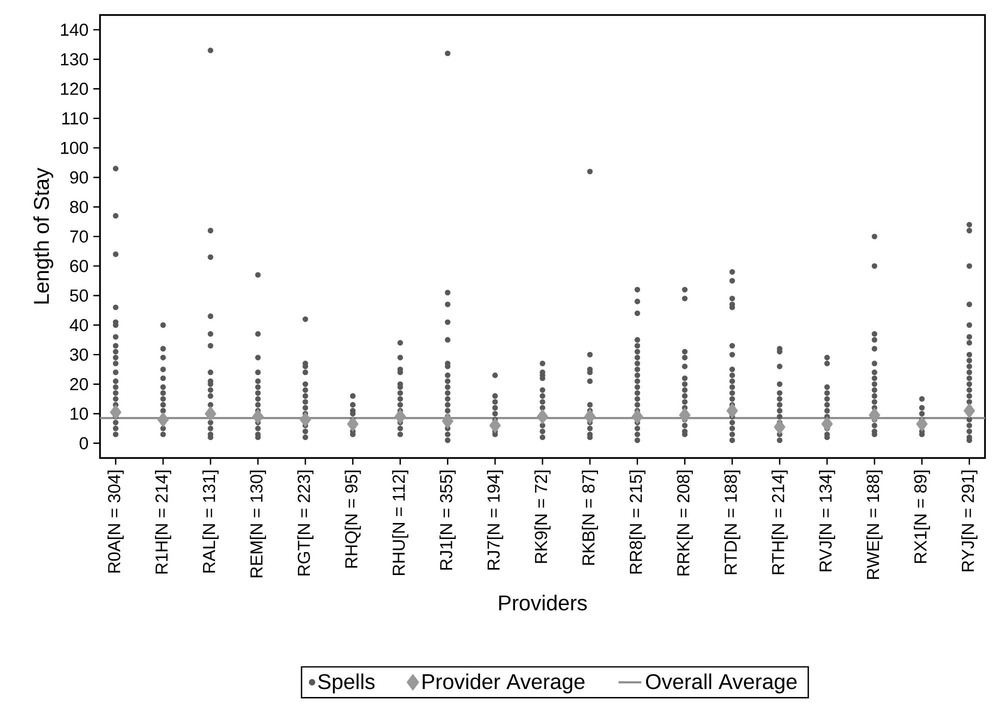 This screenshot has height=713, width=1000. Describe the element at coordinates (637, 522) in the screenshot. I see `x-tick-label: RR8[N = 215]` at that location.